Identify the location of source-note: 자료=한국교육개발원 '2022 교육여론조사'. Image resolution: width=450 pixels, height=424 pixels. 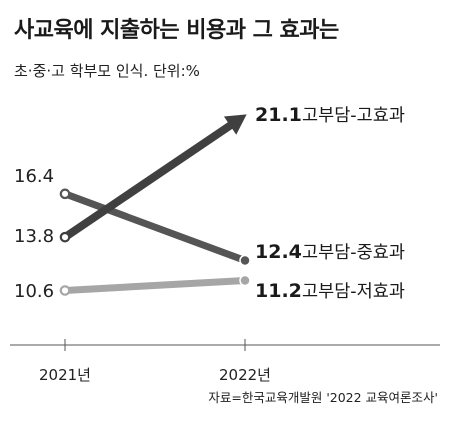
(323, 397).